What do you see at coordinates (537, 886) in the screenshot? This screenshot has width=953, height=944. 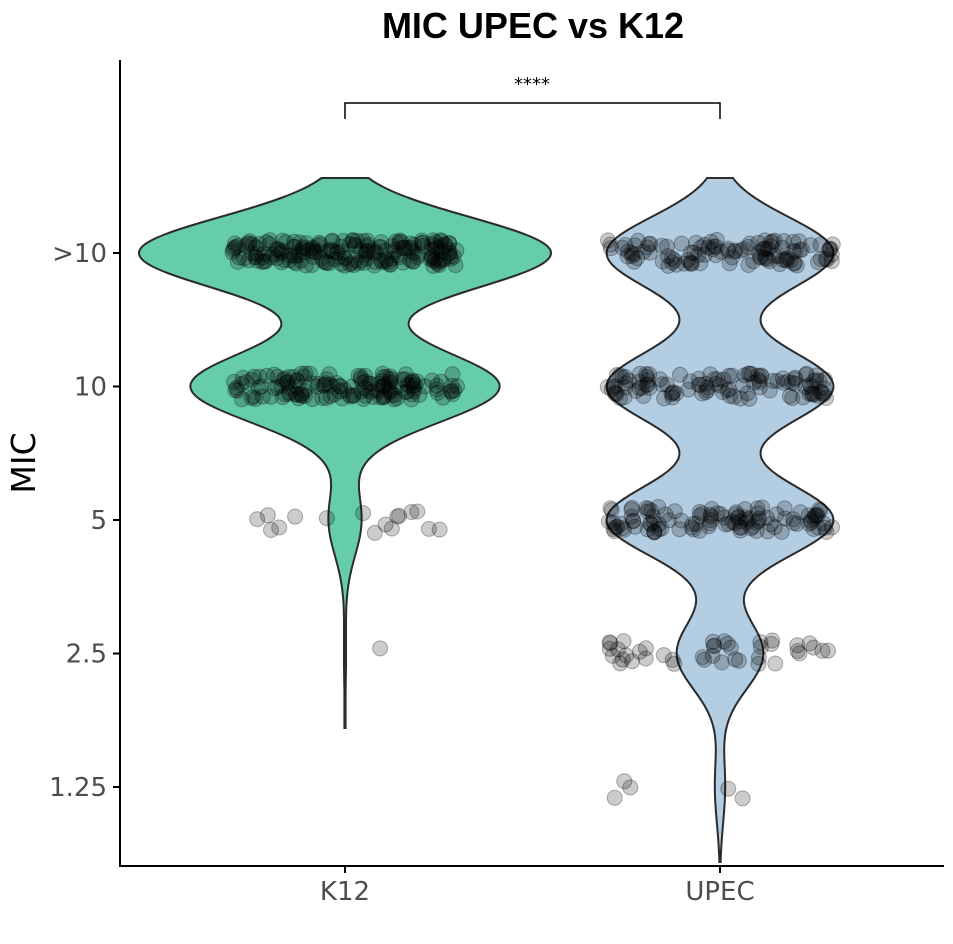 I see `x-axis-ticks: K12 UPEC` at bounding box center [537, 886].